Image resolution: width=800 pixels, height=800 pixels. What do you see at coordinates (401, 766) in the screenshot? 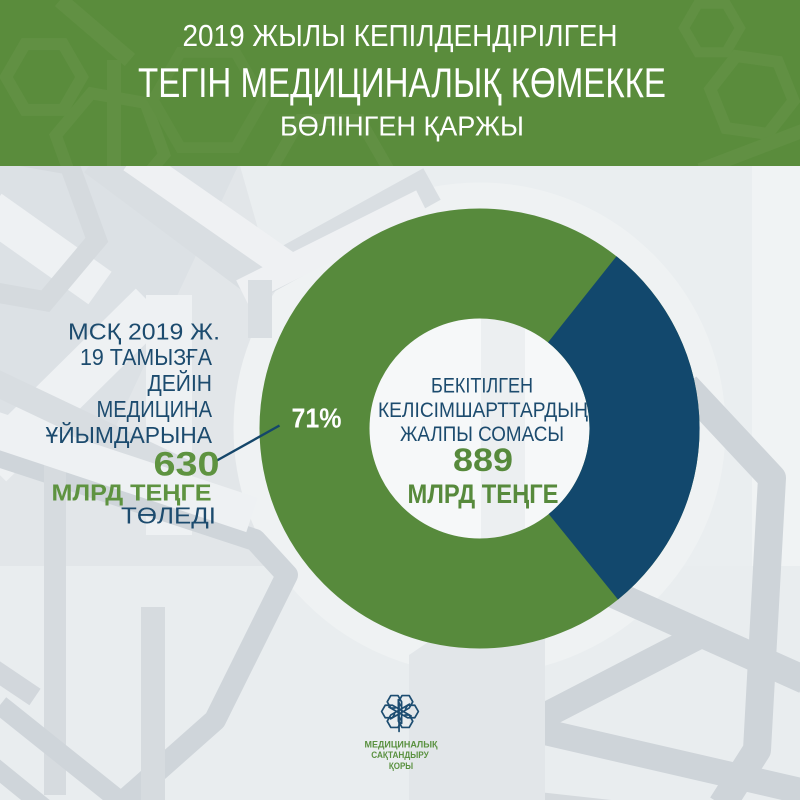
I see `svg-text: ҚОРЫ` at bounding box center [401, 766].